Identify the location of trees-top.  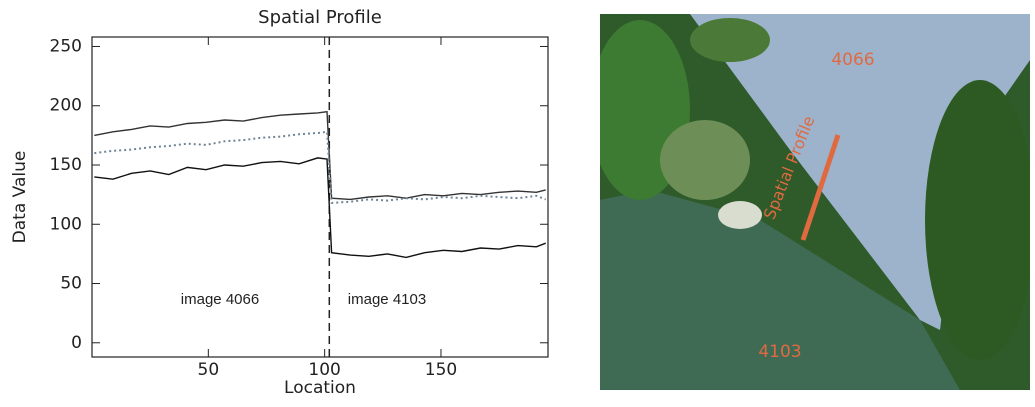
(730, 40).